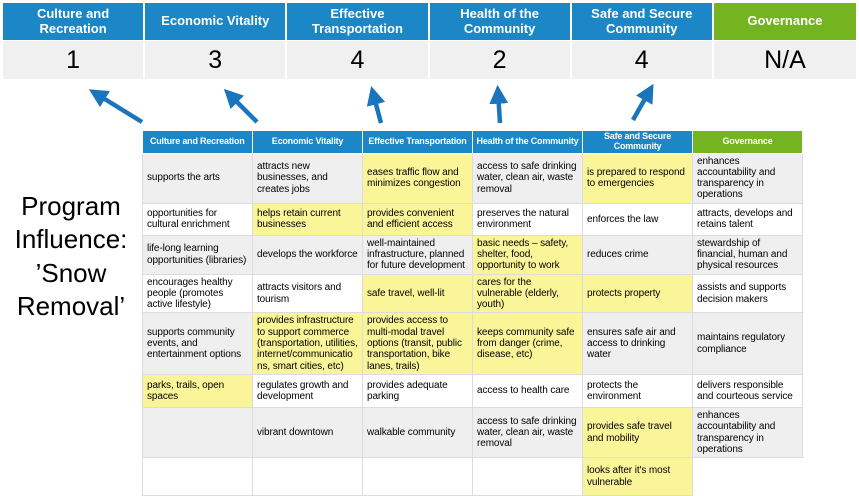  Describe the element at coordinates (747, 142) in the screenshot. I see `matrix-column-header: Governance` at that location.